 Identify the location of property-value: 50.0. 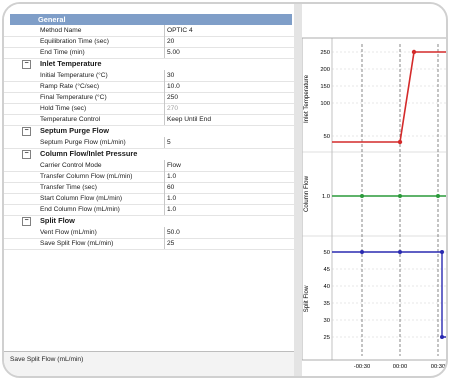
(229, 232).